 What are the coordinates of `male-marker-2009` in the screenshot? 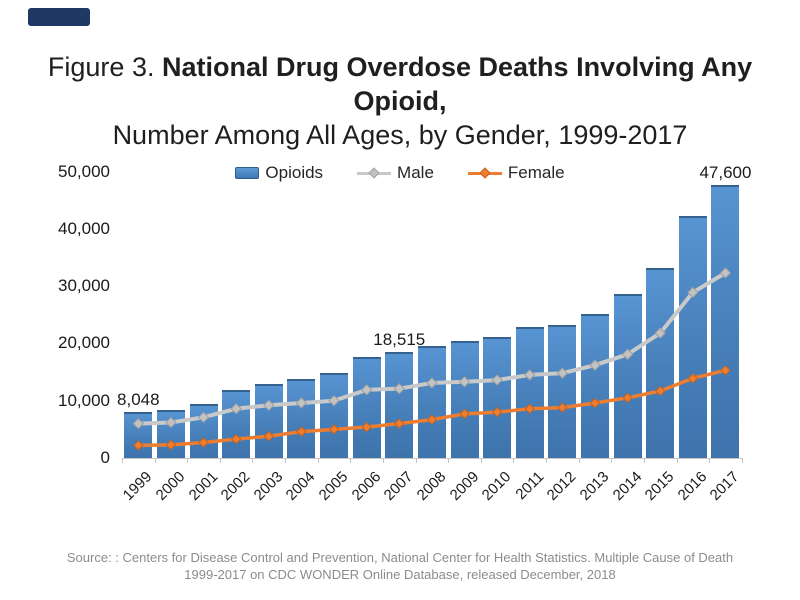 It's located at (464, 382).